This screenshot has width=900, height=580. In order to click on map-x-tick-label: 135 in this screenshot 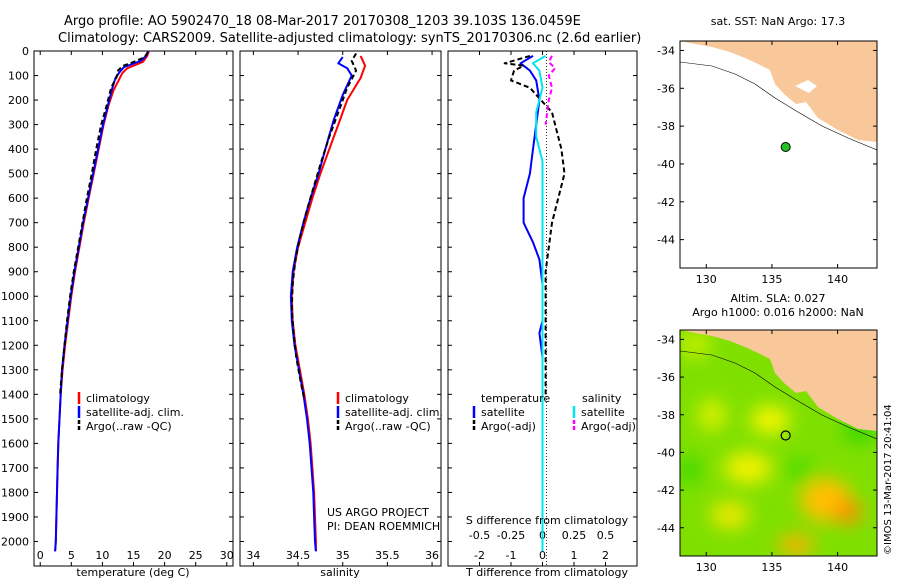, I will do `click(771, 567)`.